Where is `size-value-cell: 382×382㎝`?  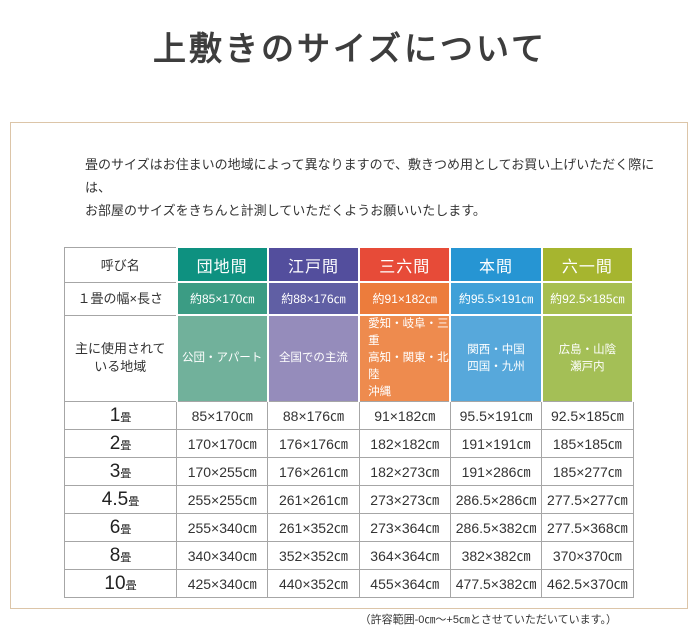
size-value-cell: 382×382㎝ is located at coordinates (496, 555).